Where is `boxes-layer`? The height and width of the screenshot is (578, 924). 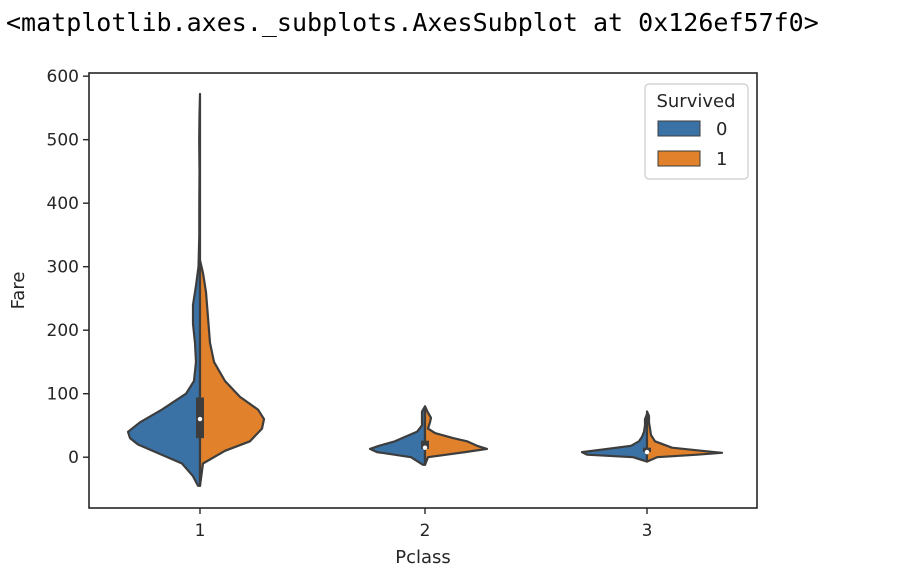 boxes-layer is located at coordinates (423, 411).